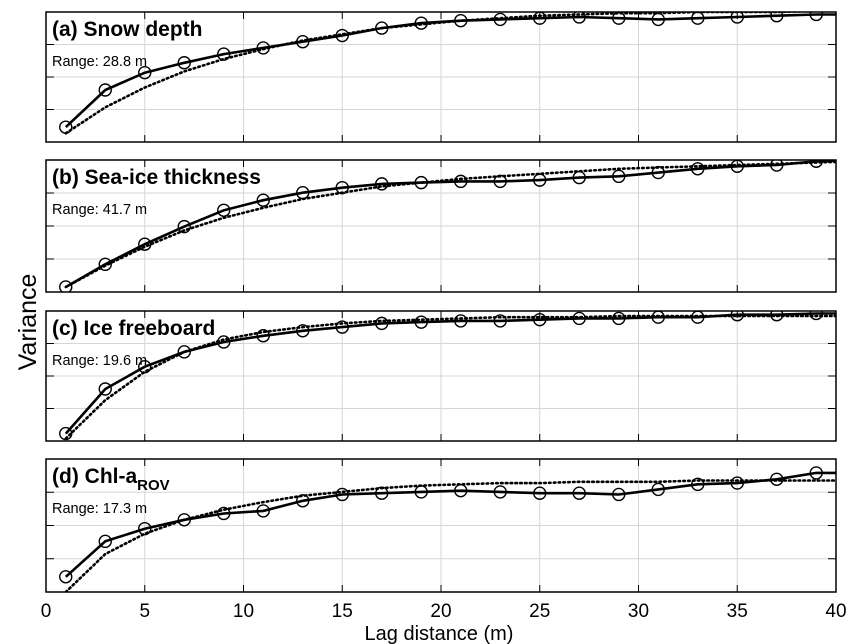 The height and width of the screenshot is (644, 852). I want to click on panel-title: (c) Ice freeboard, so click(133, 328).